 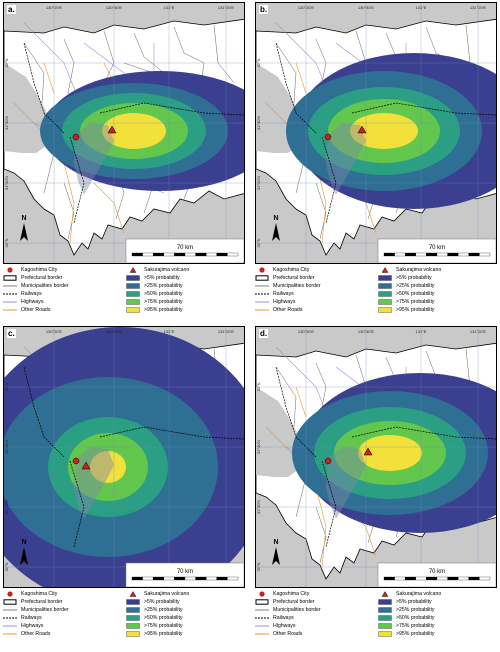 I want to click on legend-label: >50% probability, so click(x=163, y=618).